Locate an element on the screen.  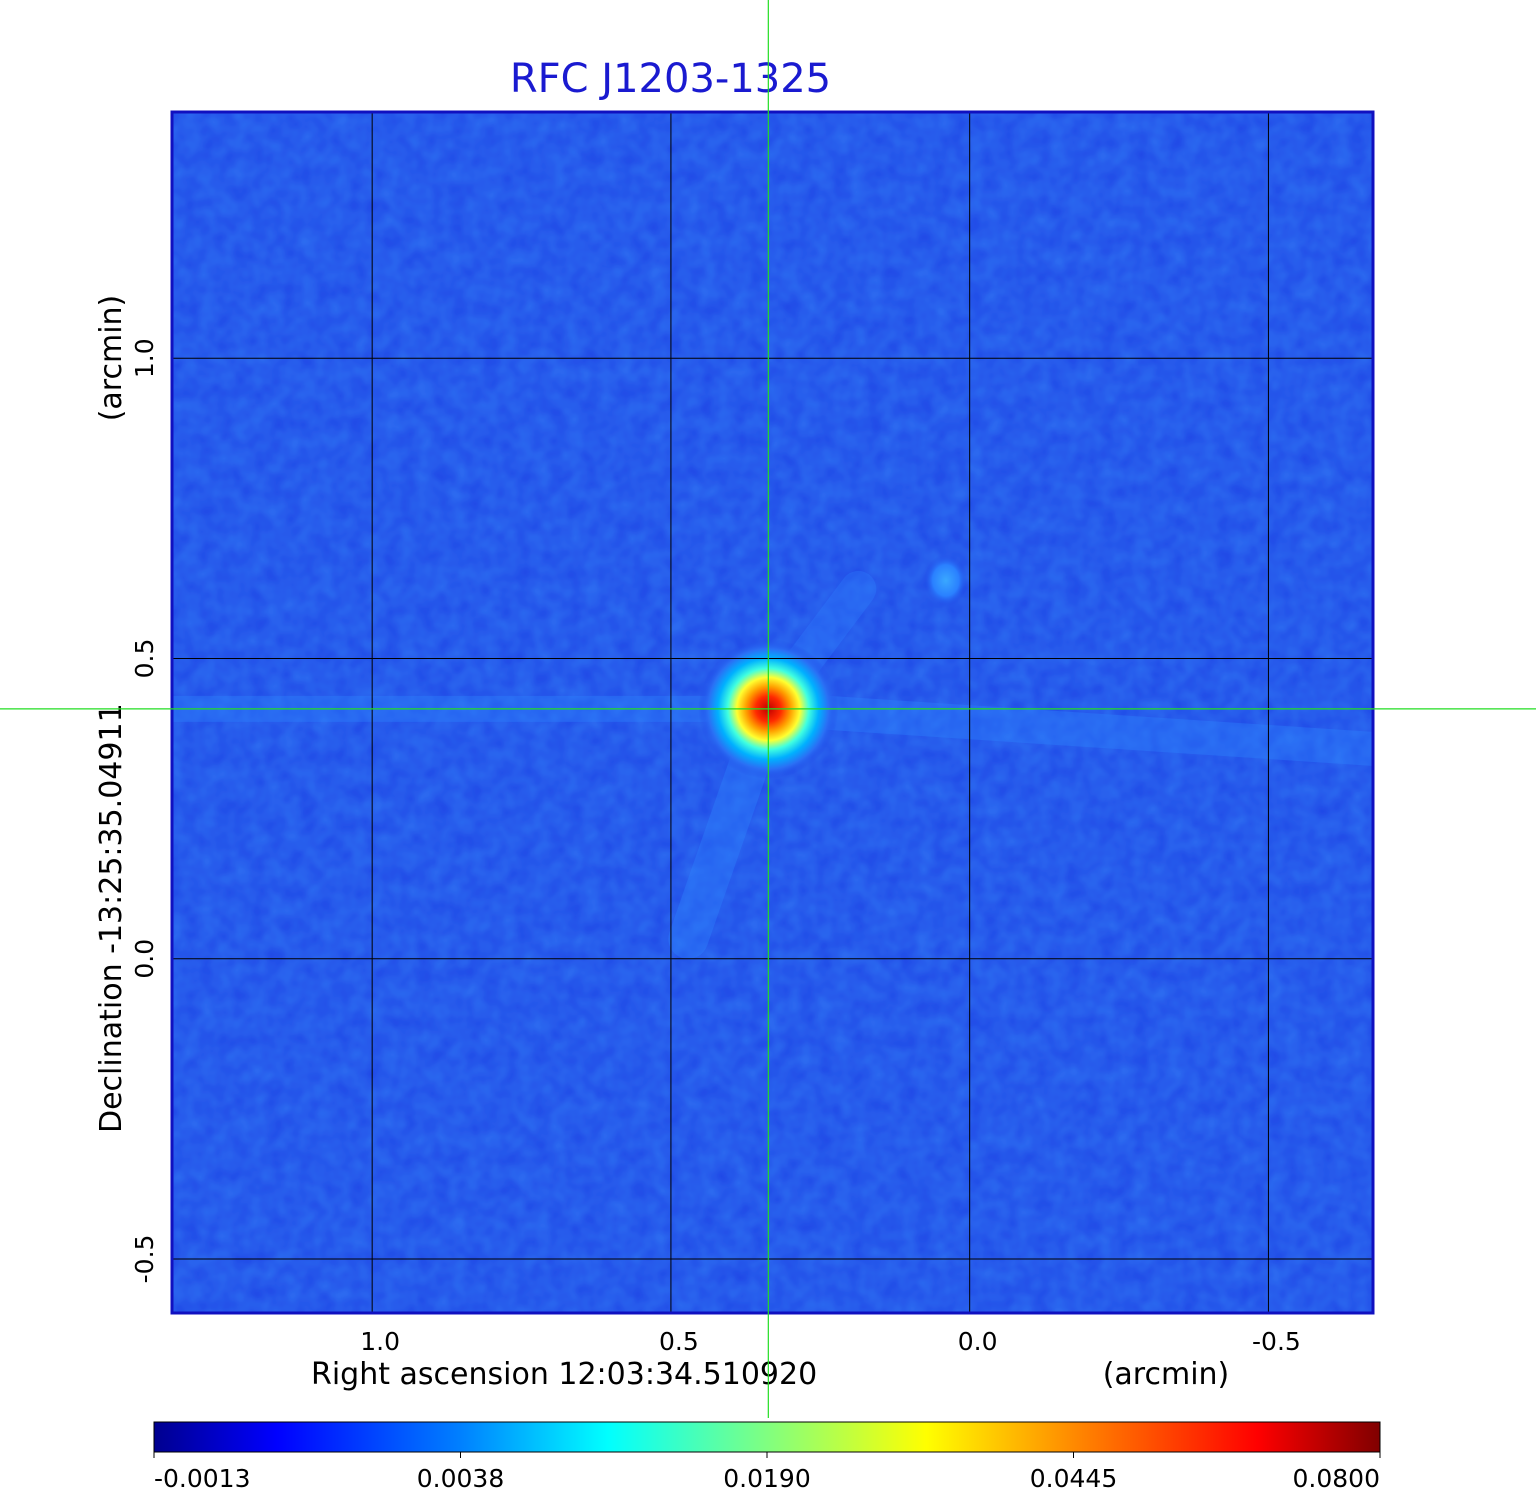
x-tick-label: 1.0 is located at coordinates (380, 1341).